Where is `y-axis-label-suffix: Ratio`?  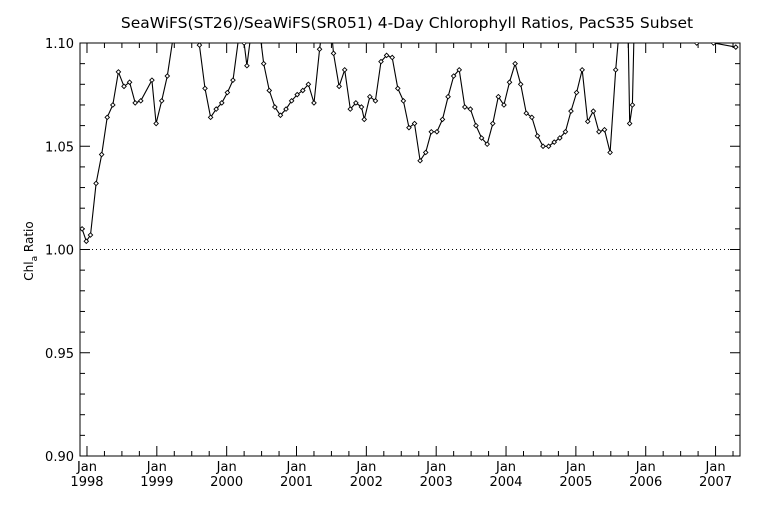
y-axis-label-suffix: Ratio is located at coordinates (29, 238).